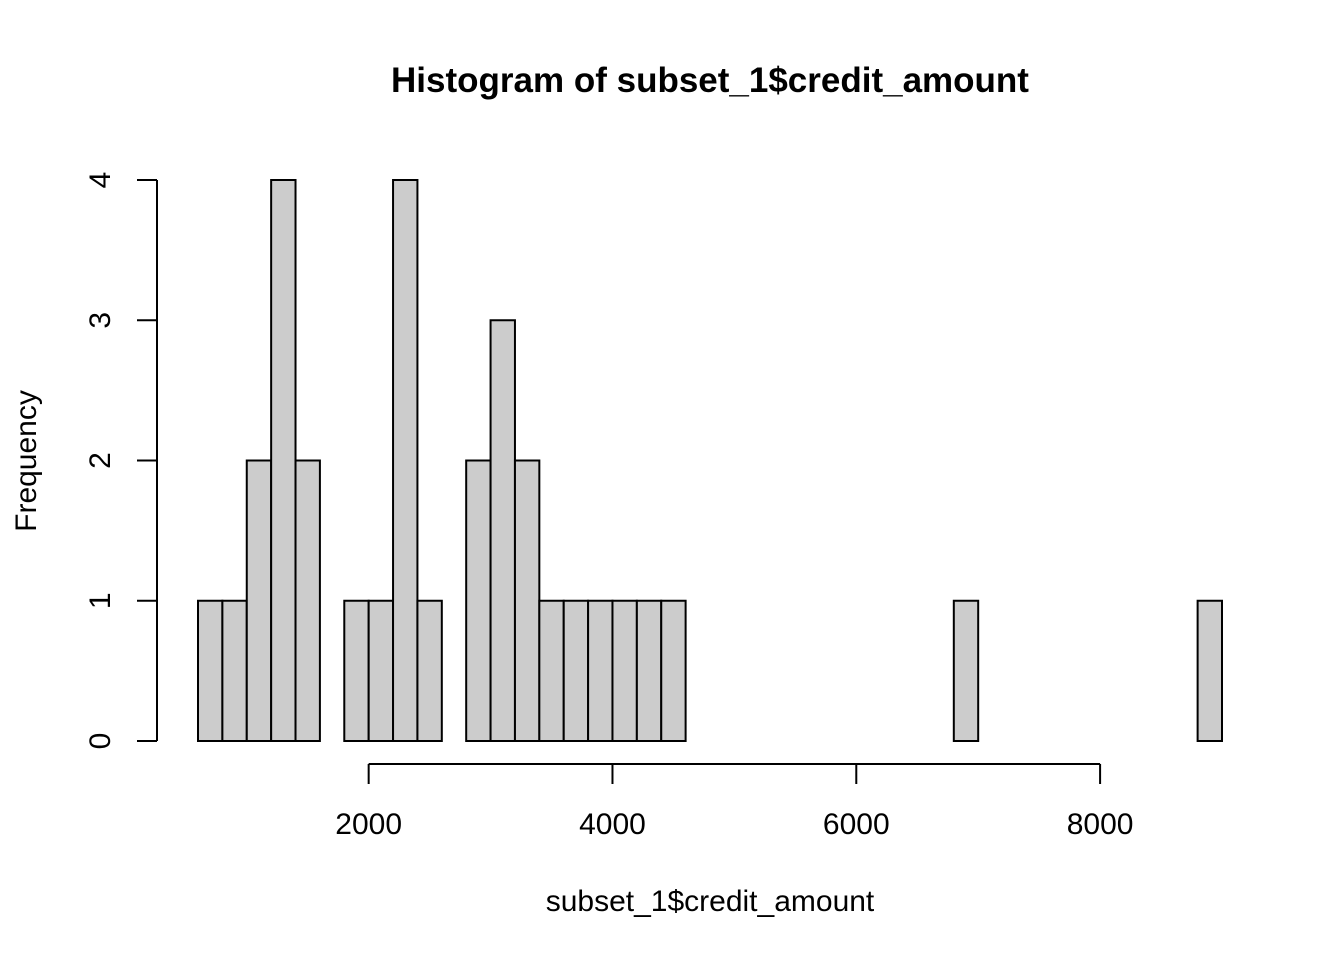 The height and width of the screenshot is (960, 1344). Describe the element at coordinates (734, 802) in the screenshot. I see `x-axis: 2000 4000 6000 8000` at that location.